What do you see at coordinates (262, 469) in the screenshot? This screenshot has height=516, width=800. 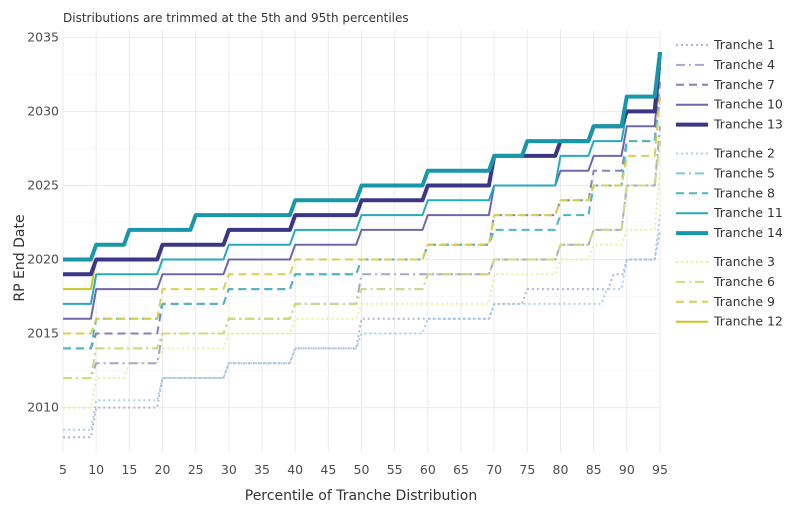 I see `x-tick-label: 35` at bounding box center [262, 469].